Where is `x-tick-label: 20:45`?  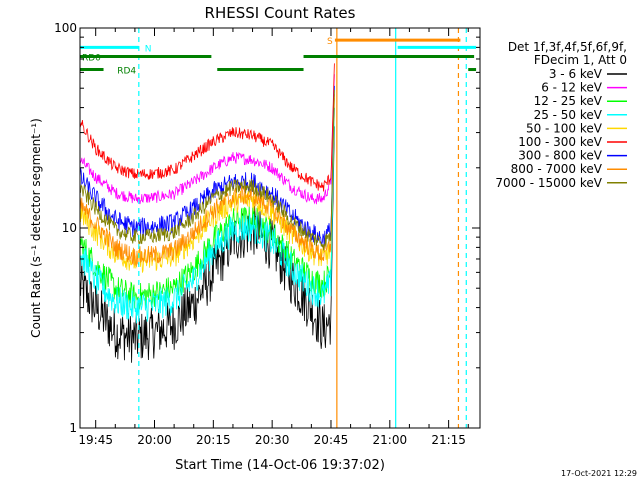
x-tick-label: 20:45 is located at coordinates (331, 440).